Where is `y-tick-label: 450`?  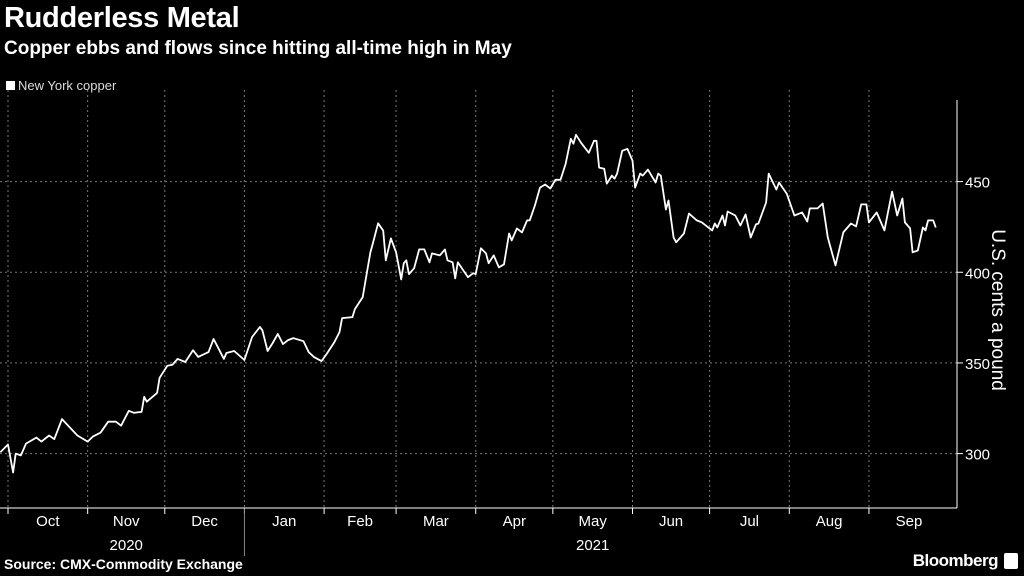 y-tick-label: 450 is located at coordinates (977, 183).